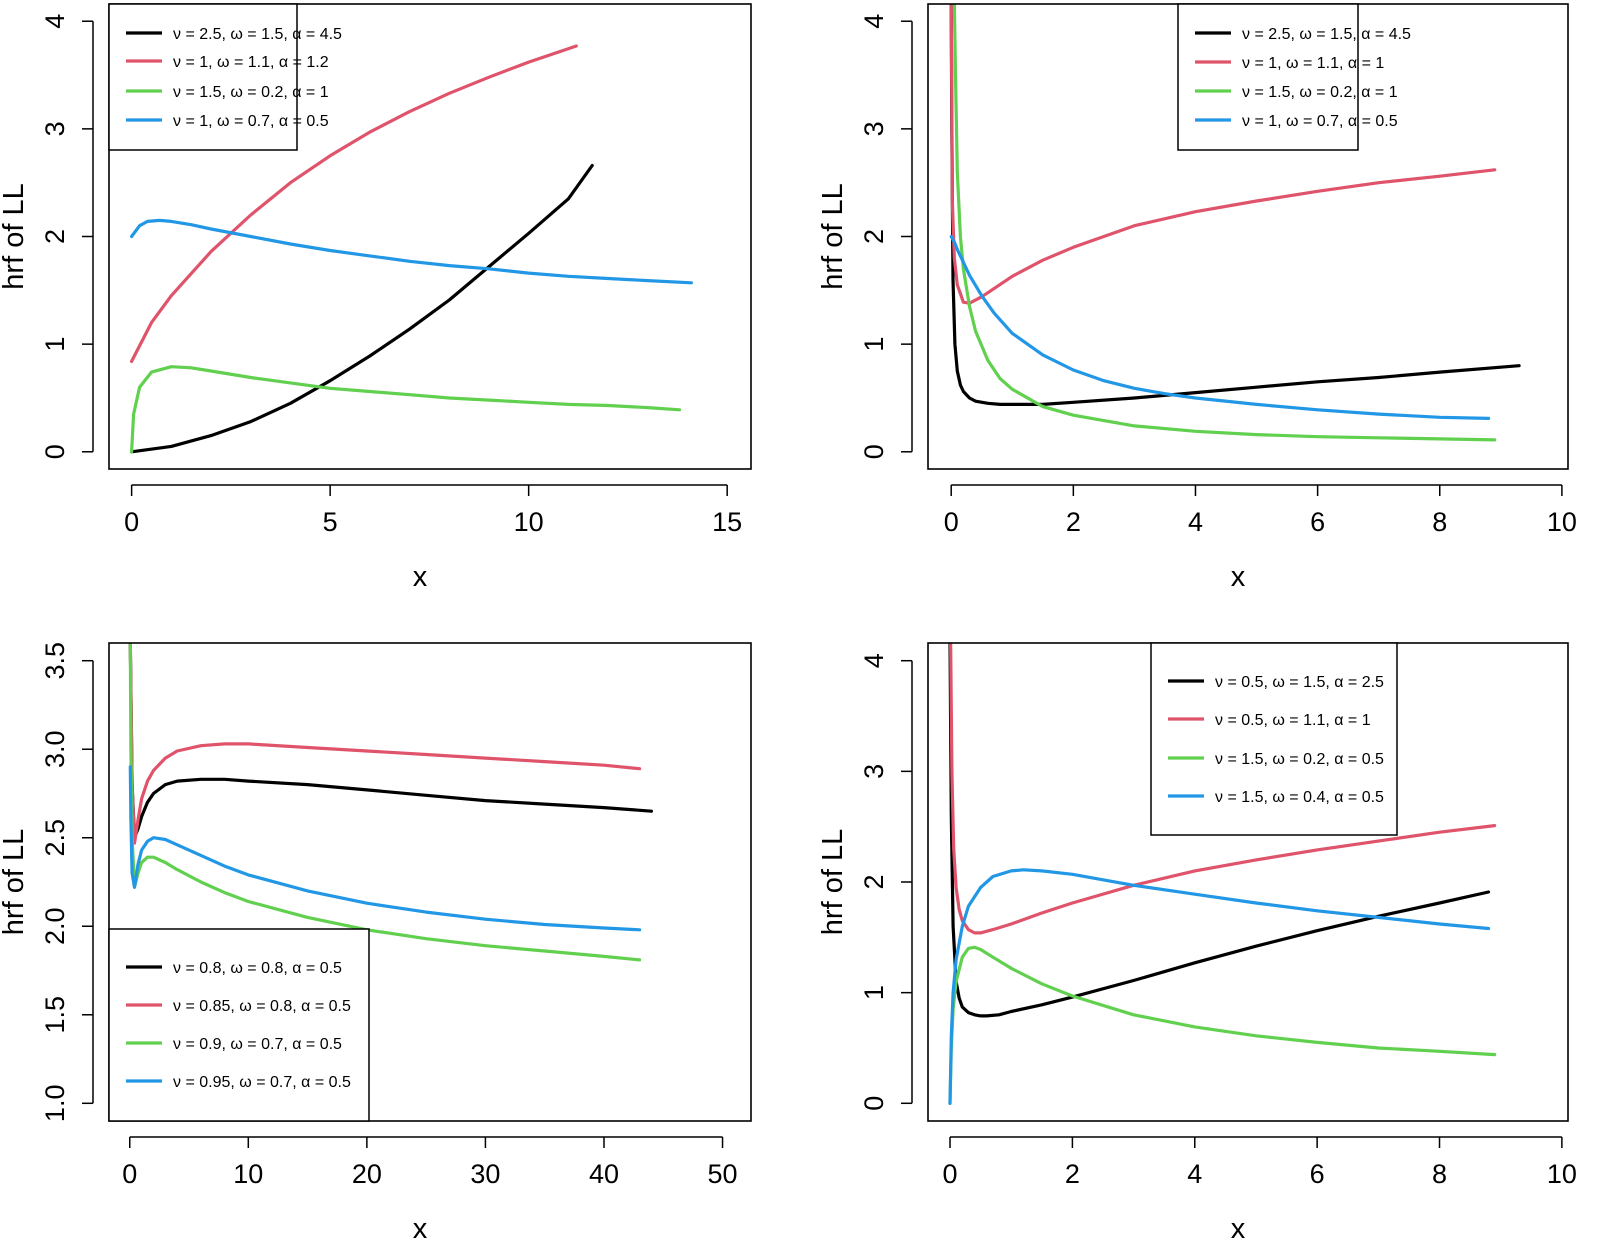  I want to click on x-tick-label: 15, so click(727, 522).